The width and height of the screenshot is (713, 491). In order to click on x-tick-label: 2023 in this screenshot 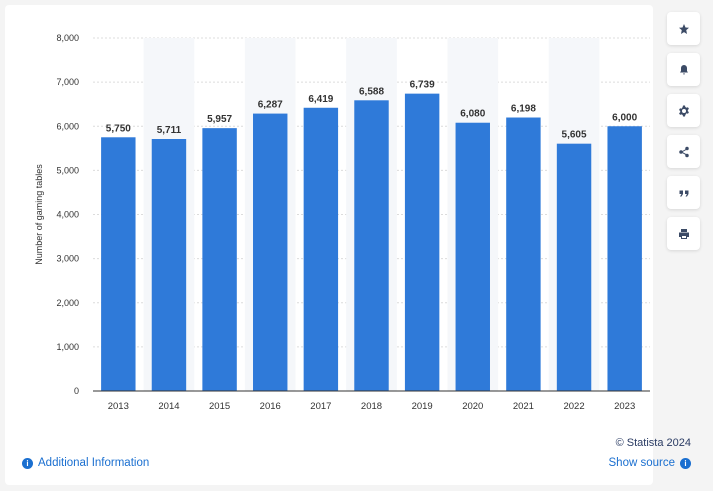, I will do `click(624, 406)`.